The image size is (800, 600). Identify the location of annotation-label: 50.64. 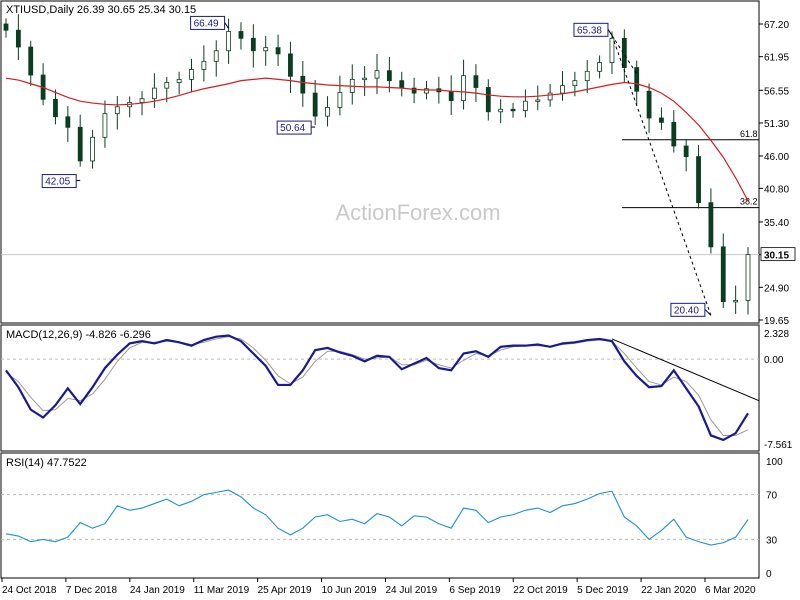
(292, 128).